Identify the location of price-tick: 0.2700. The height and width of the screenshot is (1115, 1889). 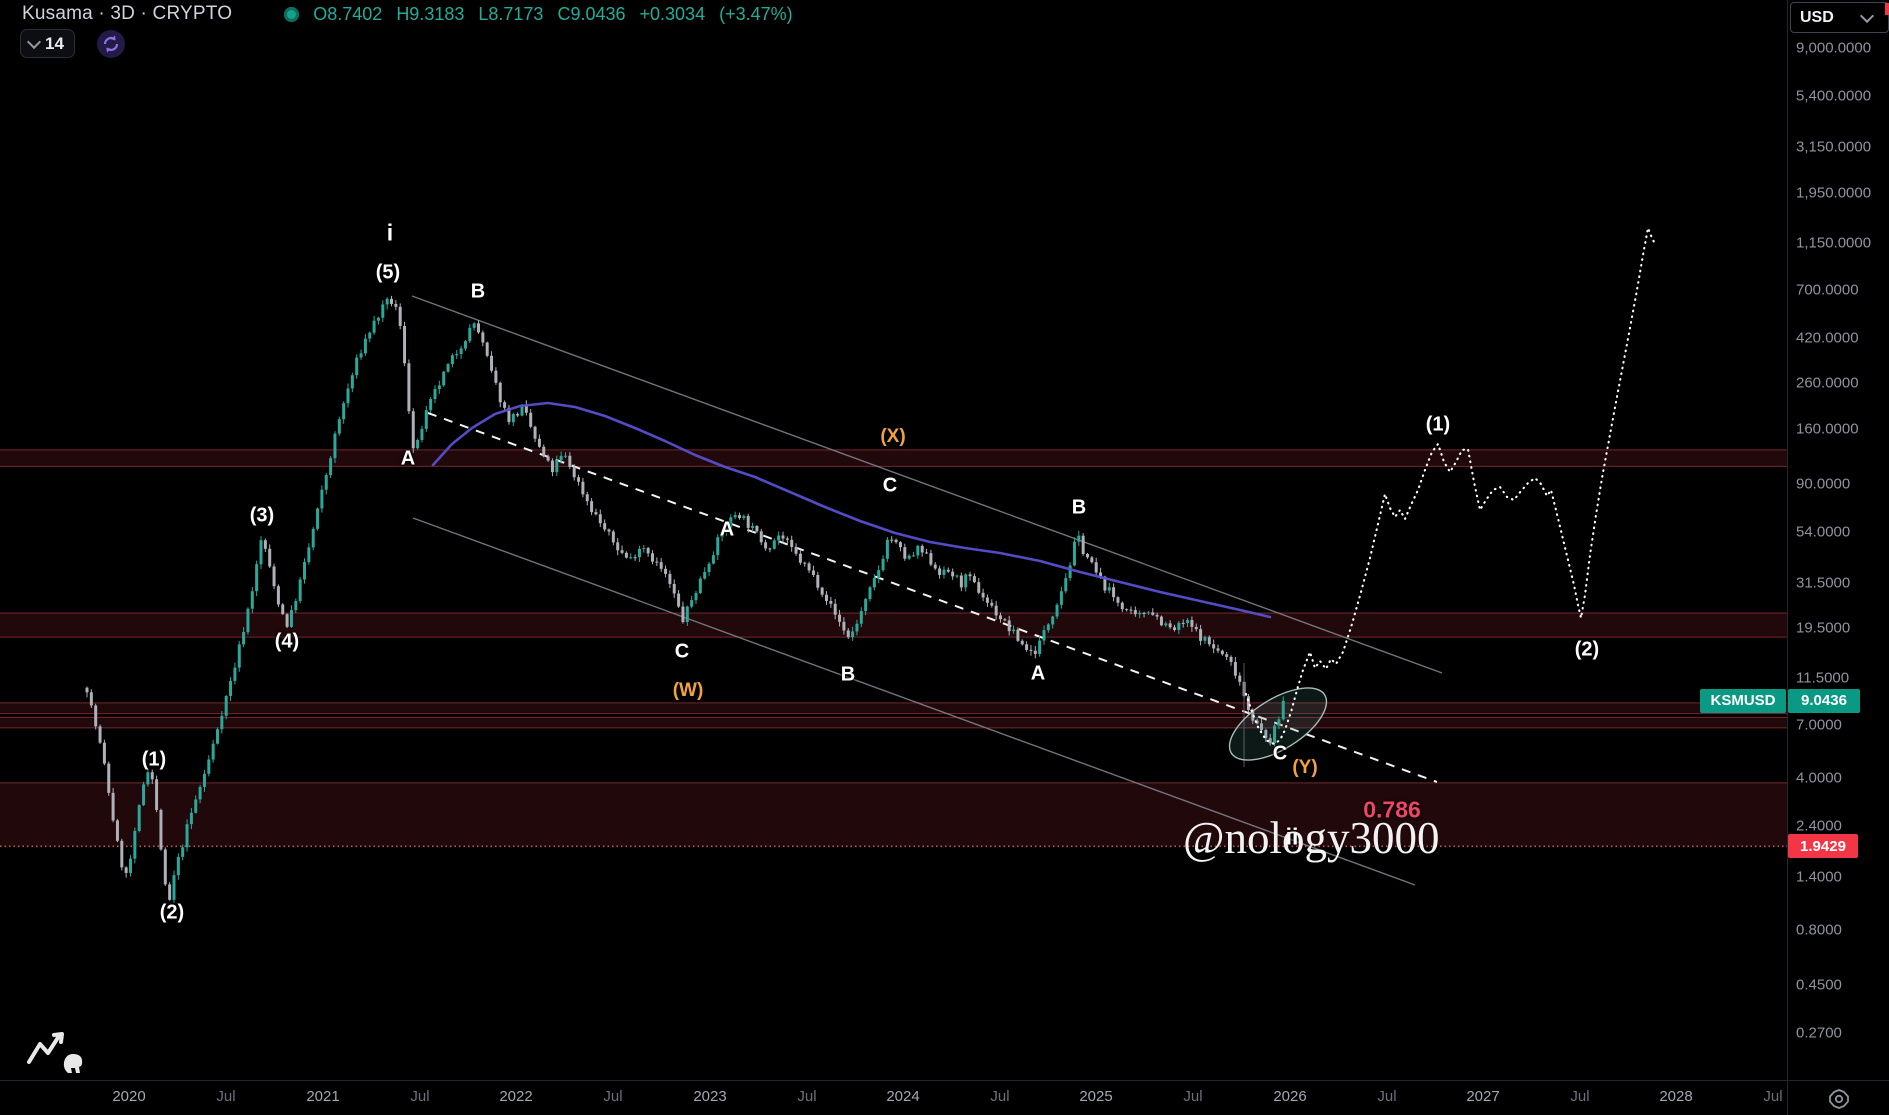
(1819, 1033).